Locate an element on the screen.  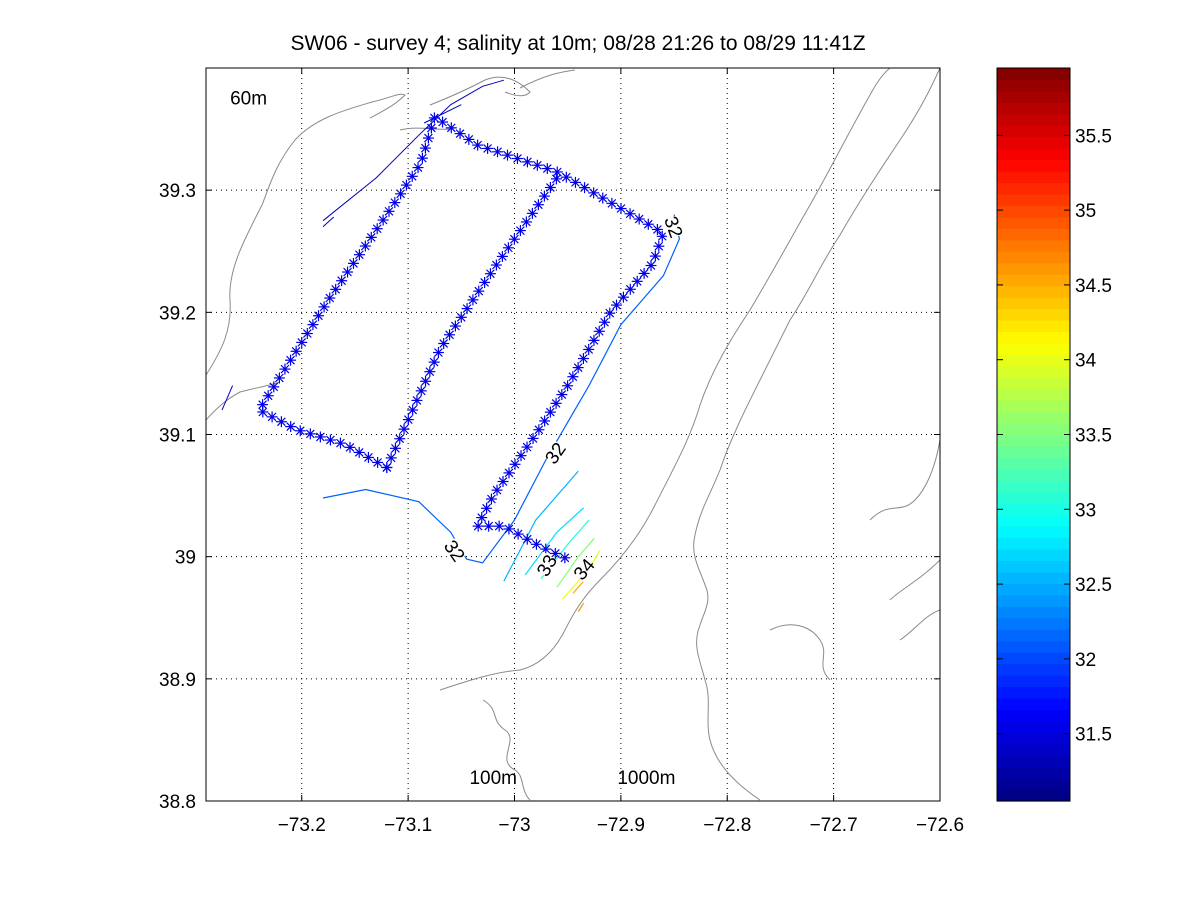
y-tick-label: 38.9 is located at coordinates (177, 680).